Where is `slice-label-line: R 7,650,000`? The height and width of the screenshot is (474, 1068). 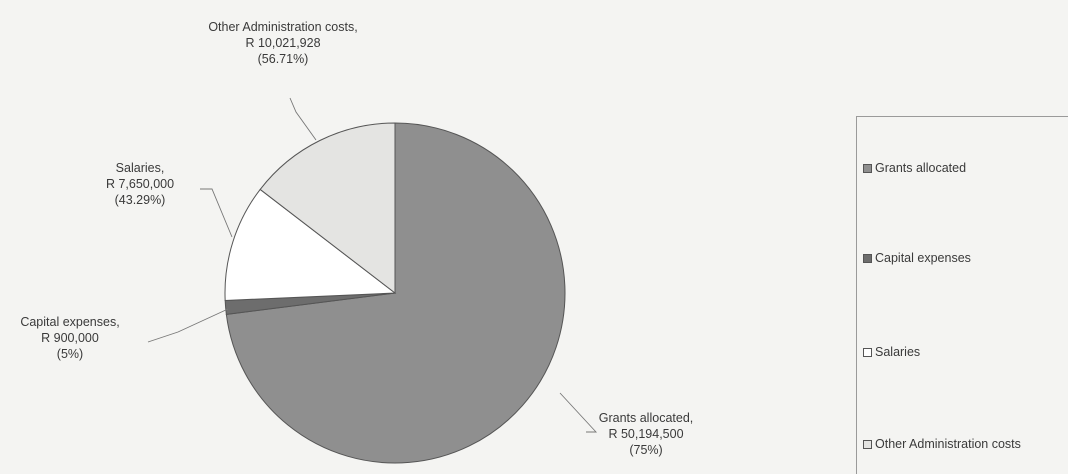 slice-label-line: R 7,650,000 is located at coordinates (140, 184).